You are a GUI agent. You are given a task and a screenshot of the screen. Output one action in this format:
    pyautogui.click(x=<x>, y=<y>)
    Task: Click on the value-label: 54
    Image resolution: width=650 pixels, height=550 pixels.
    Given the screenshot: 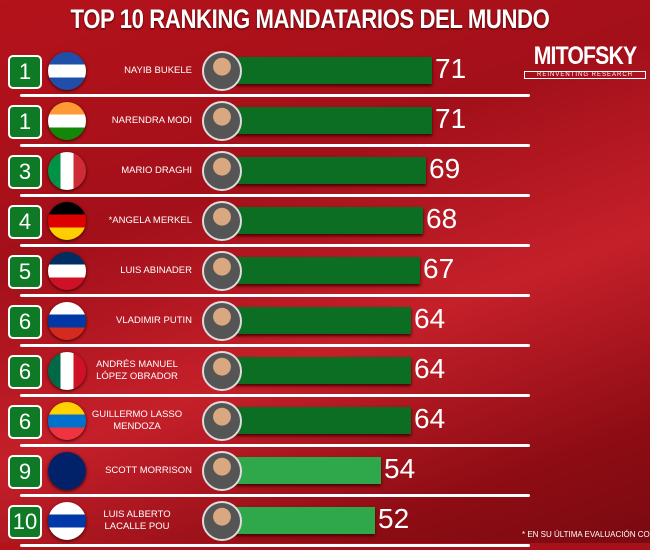 What is the action you would take?
    pyautogui.click(x=400, y=468)
    